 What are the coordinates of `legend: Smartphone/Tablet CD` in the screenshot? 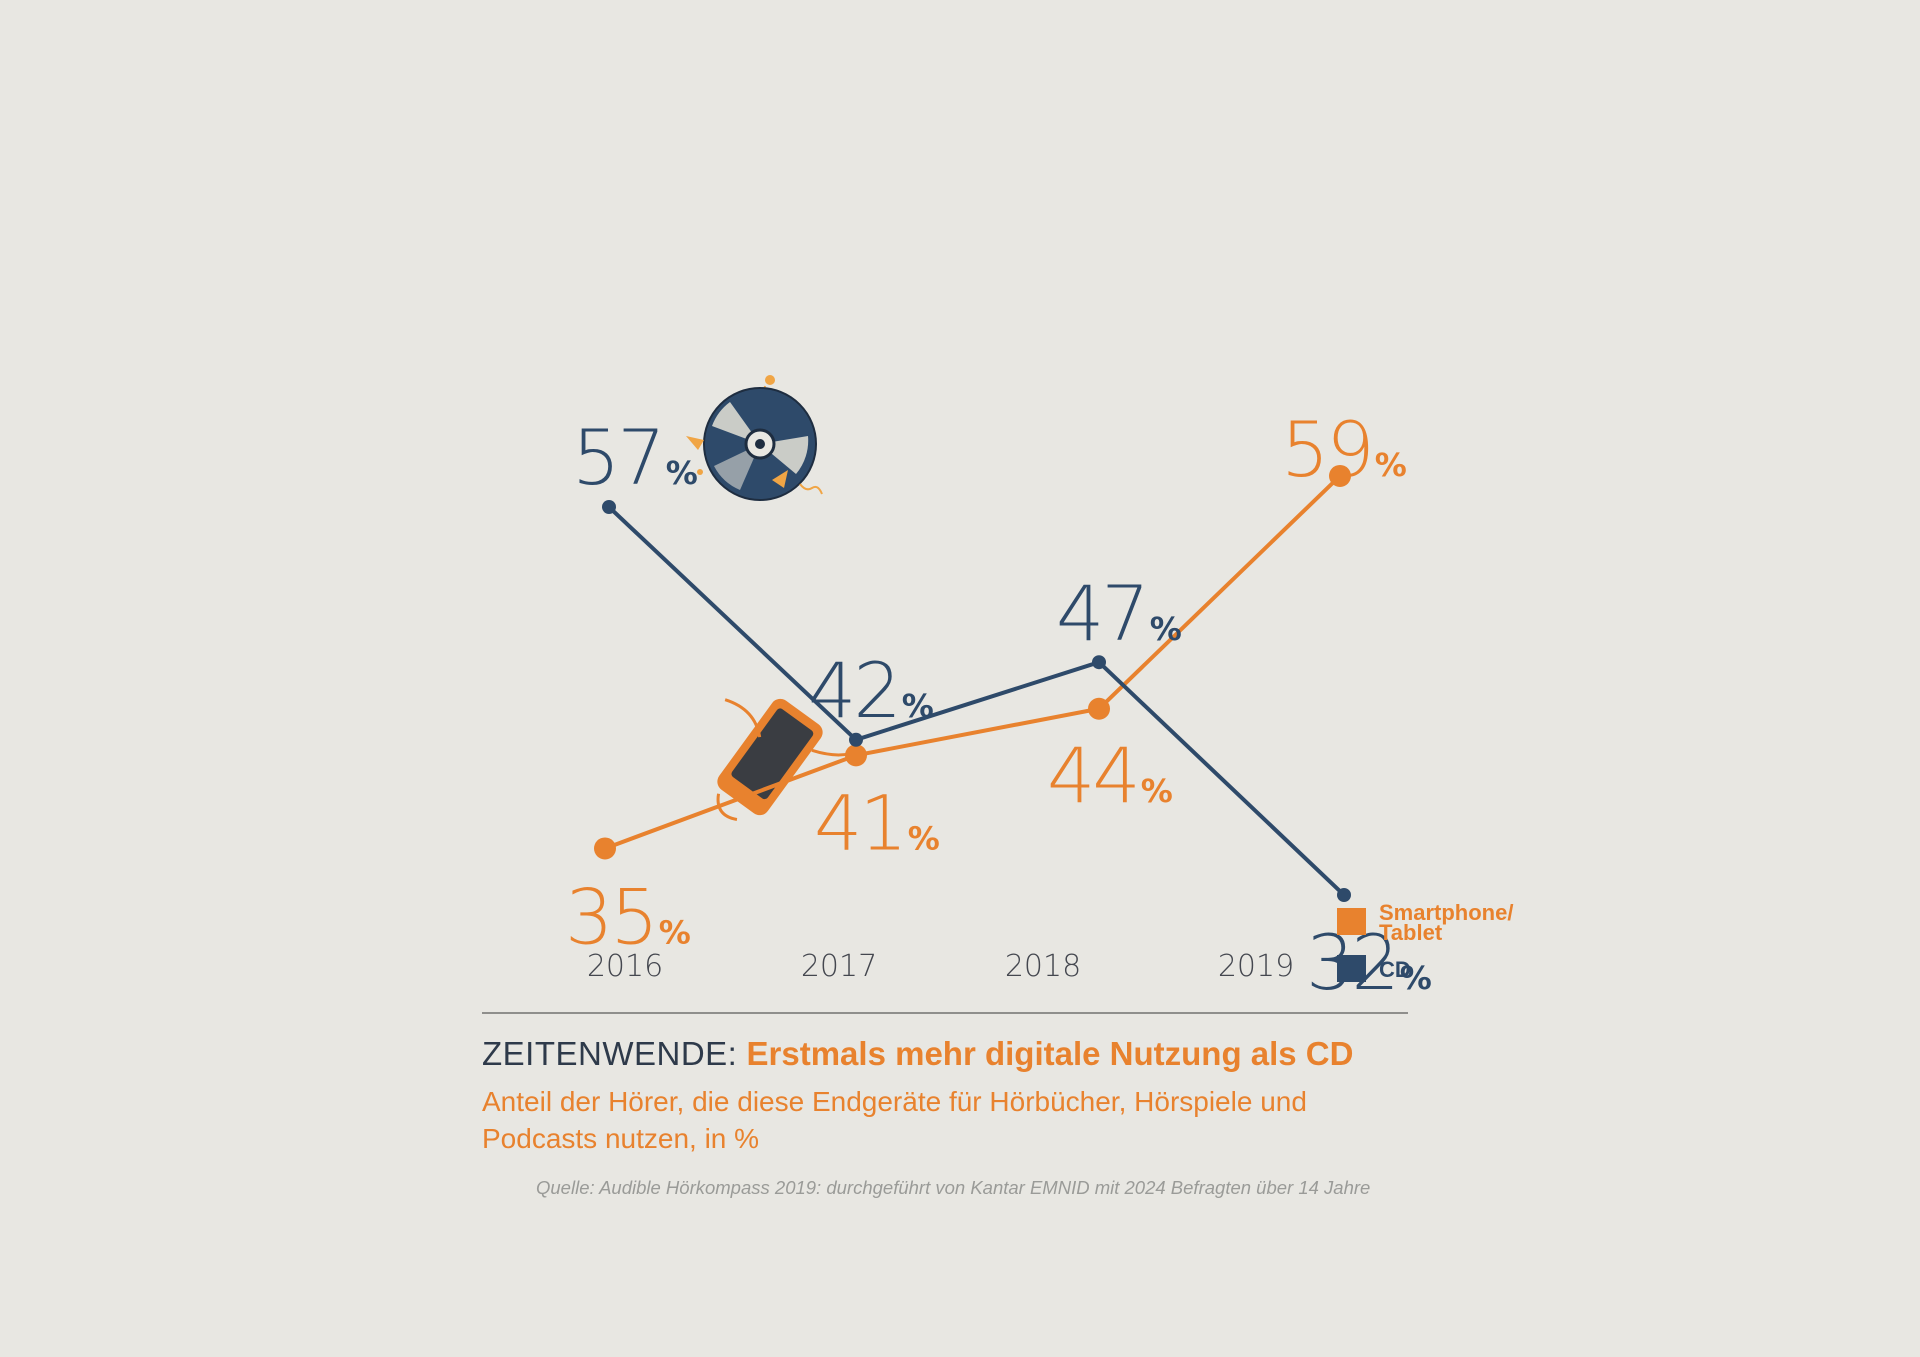 It's located at (1425, 941).